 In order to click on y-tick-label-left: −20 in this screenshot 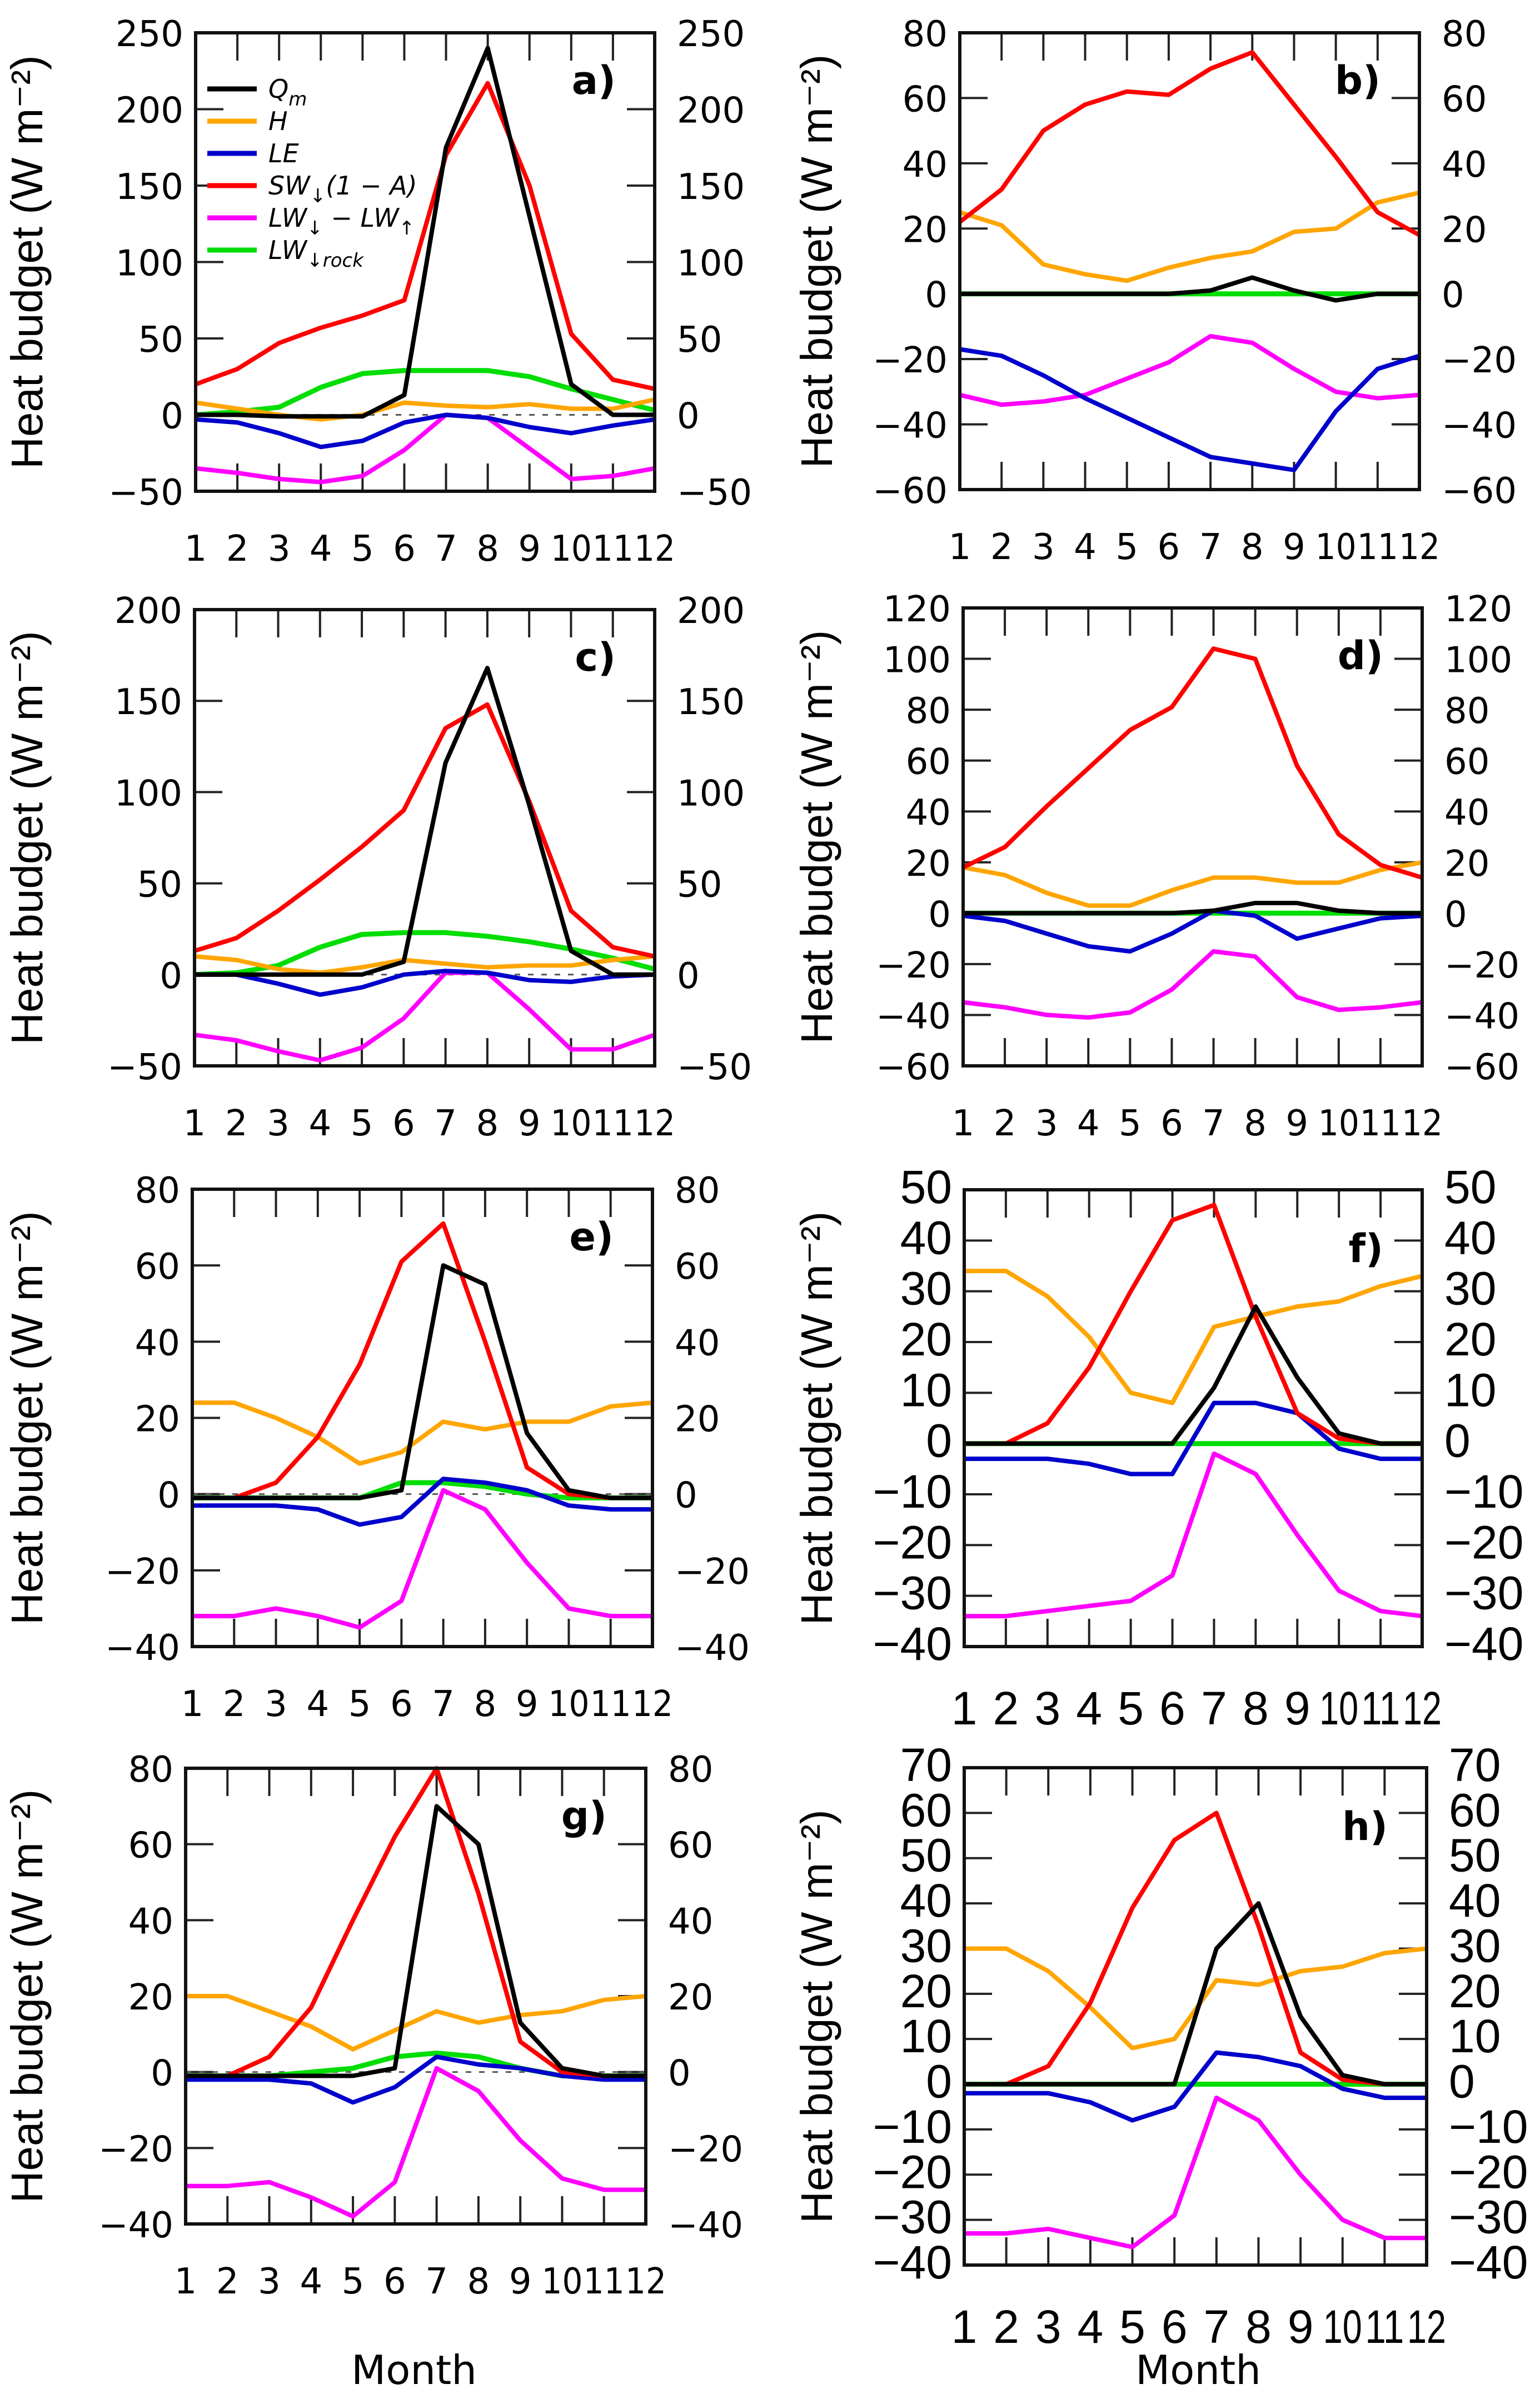, I will do `click(135, 2149)`.